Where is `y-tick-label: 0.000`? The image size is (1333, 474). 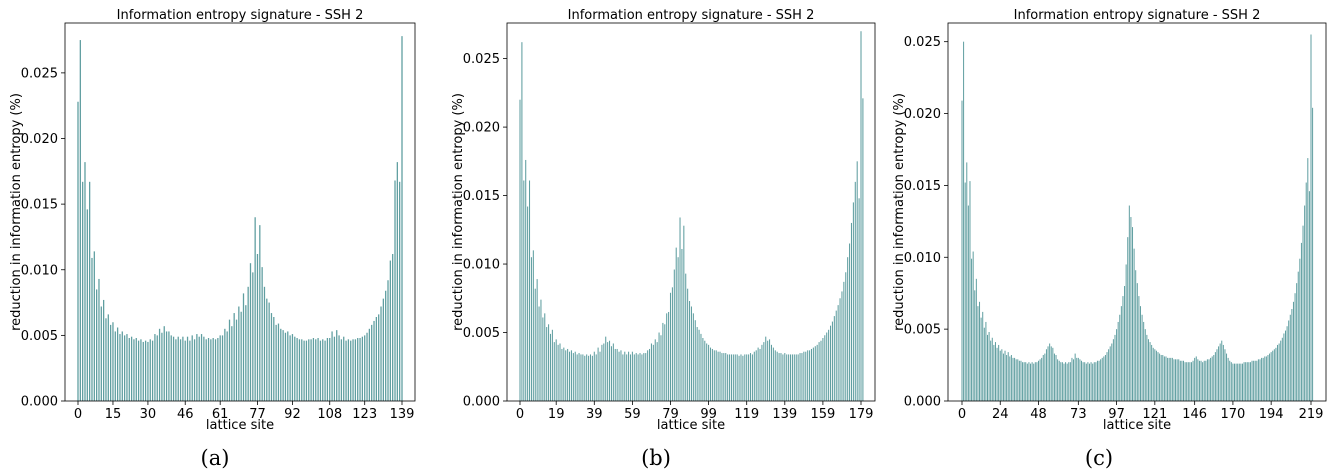 y-tick-label: 0.000 is located at coordinates (922, 402).